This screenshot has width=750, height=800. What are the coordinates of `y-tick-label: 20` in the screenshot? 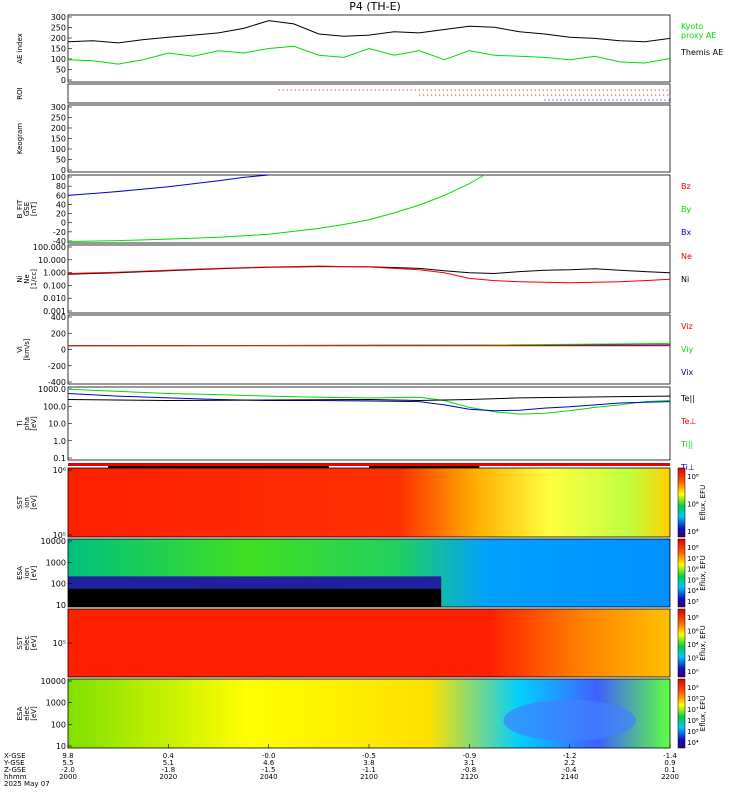 It's located at (61, 214).